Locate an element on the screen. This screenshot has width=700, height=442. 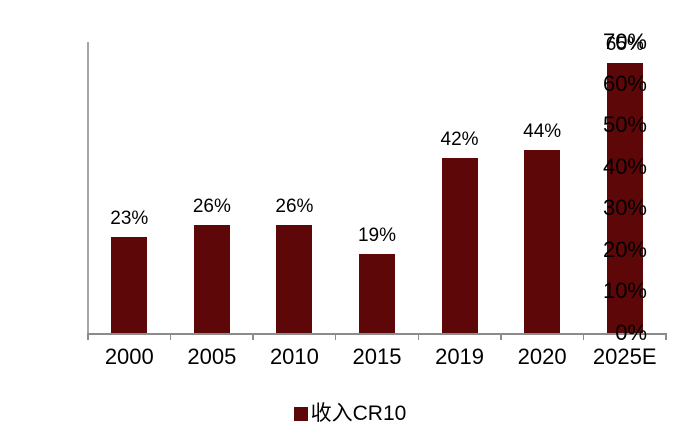
bar-value-label: 42% is located at coordinates (459, 139).